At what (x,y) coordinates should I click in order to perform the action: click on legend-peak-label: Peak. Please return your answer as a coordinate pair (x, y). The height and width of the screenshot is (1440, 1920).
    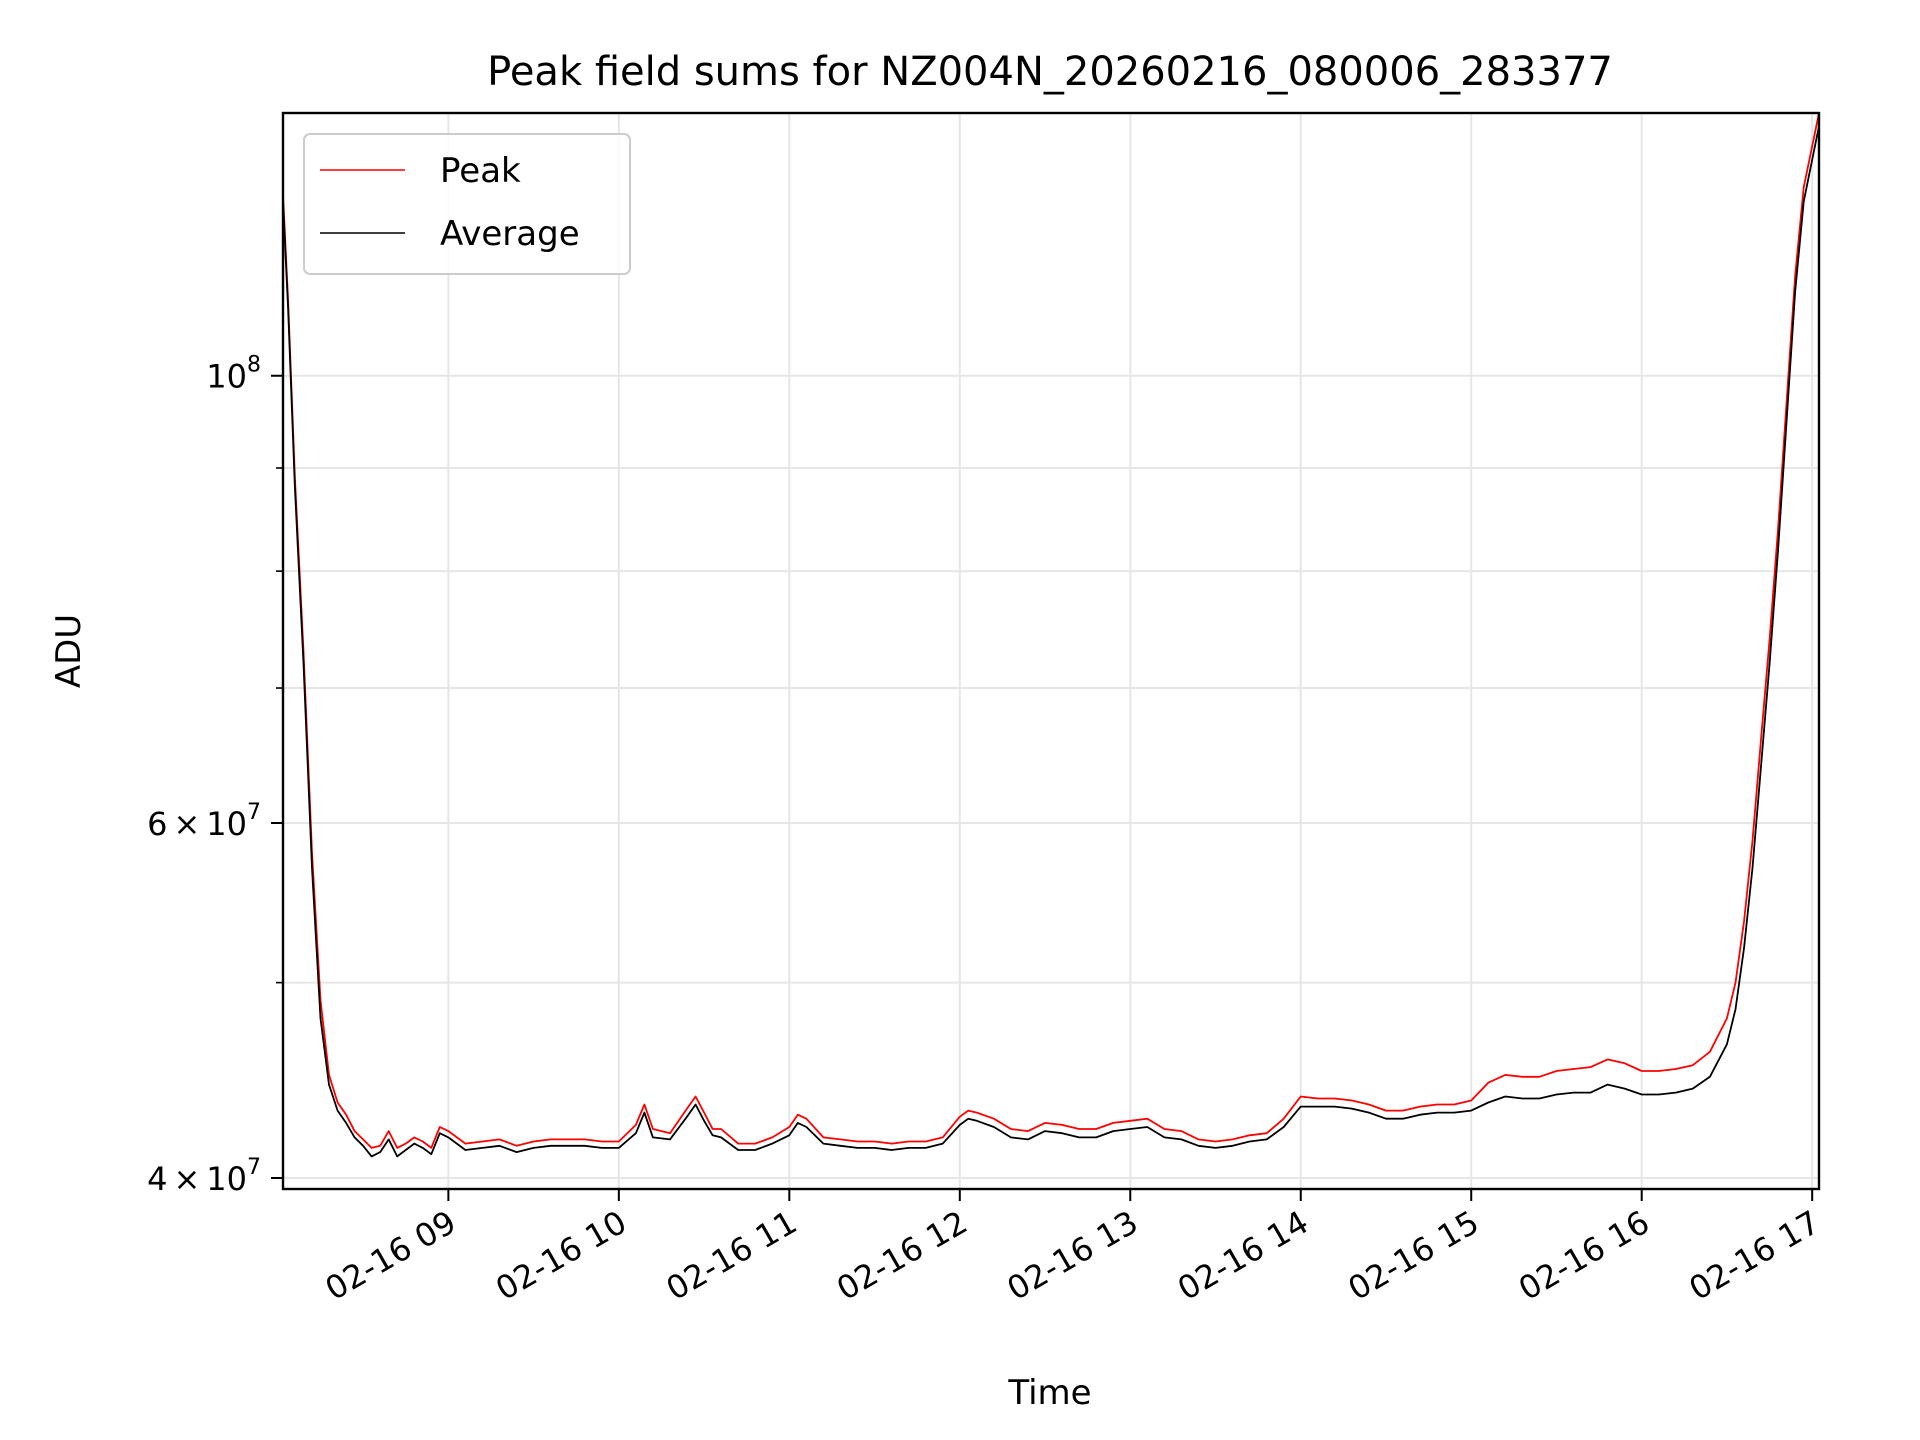
    Looking at the image, I should click on (480, 171).